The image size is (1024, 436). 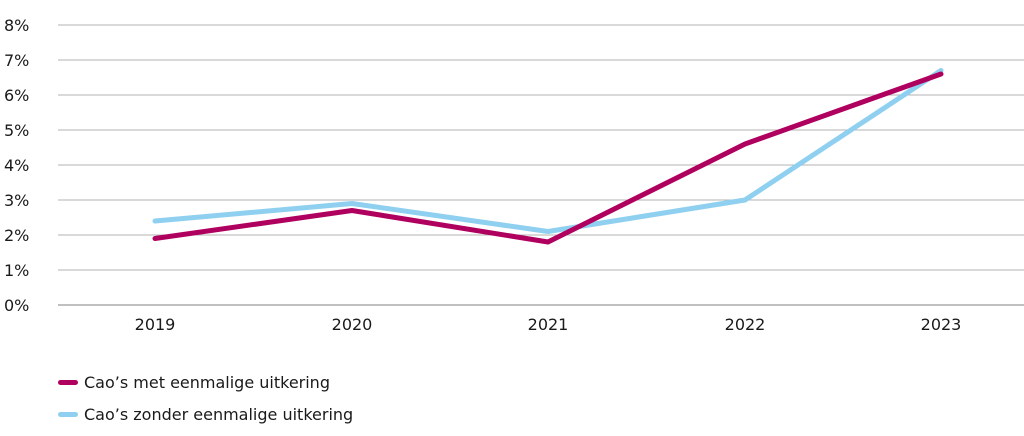 I want to click on legend-item-met: Cao’s met eenmalige uitkering, so click(x=205, y=382).